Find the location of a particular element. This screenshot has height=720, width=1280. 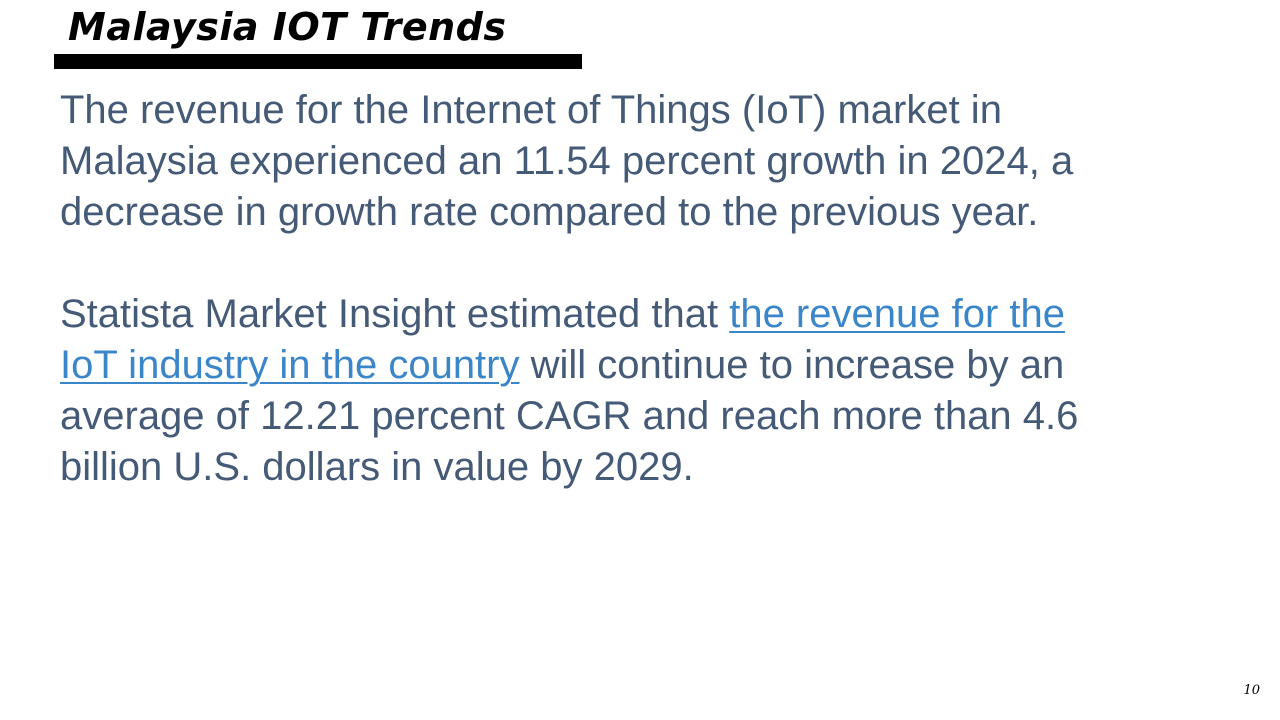

slide-title: Malaysia IOT Trends is located at coordinates (287, 27).